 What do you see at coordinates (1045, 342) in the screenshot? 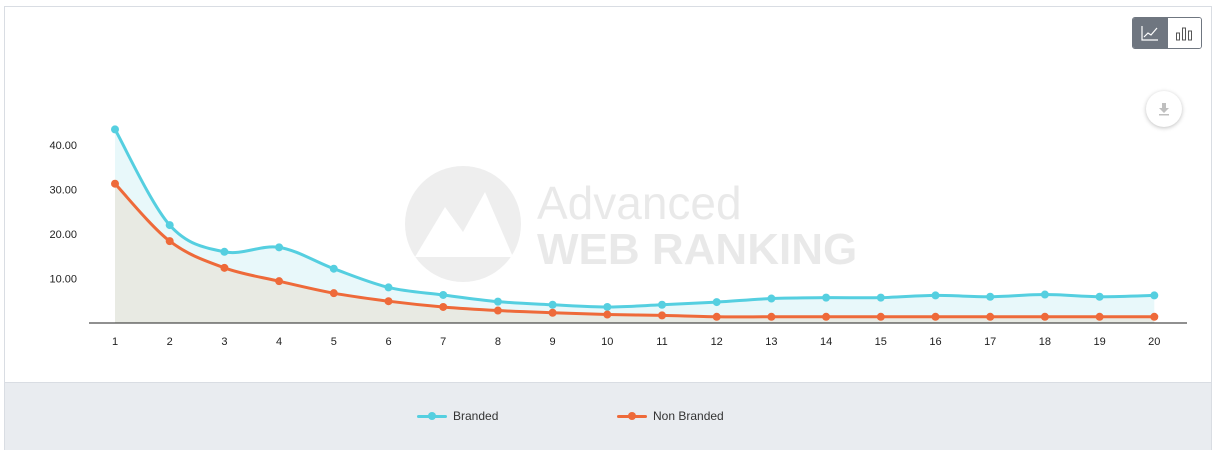
I see `x-tick-label: 18` at bounding box center [1045, 342].